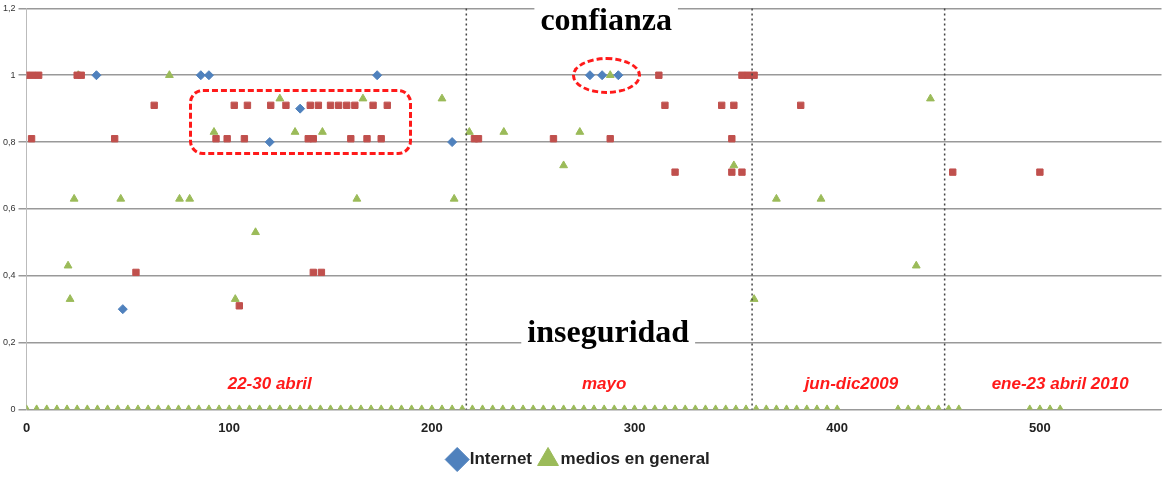 Image resolution: width=1167 pixels, height=478 pixels. Describe the element at coordinates (9, 141) in the screenshot. I see `y-tick-label: 0,8` at that location.